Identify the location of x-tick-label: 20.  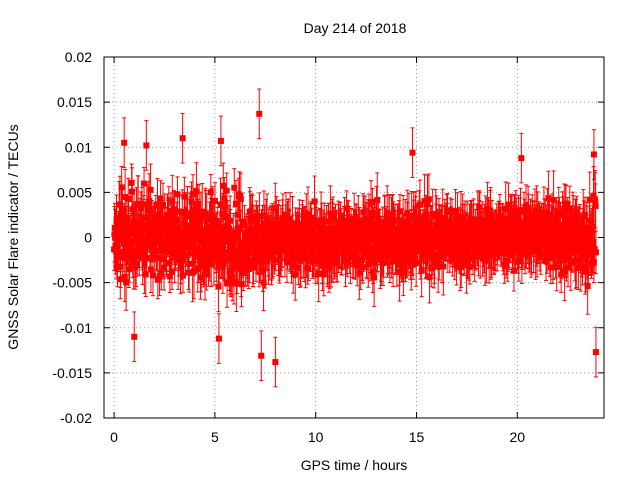
(518, 437).